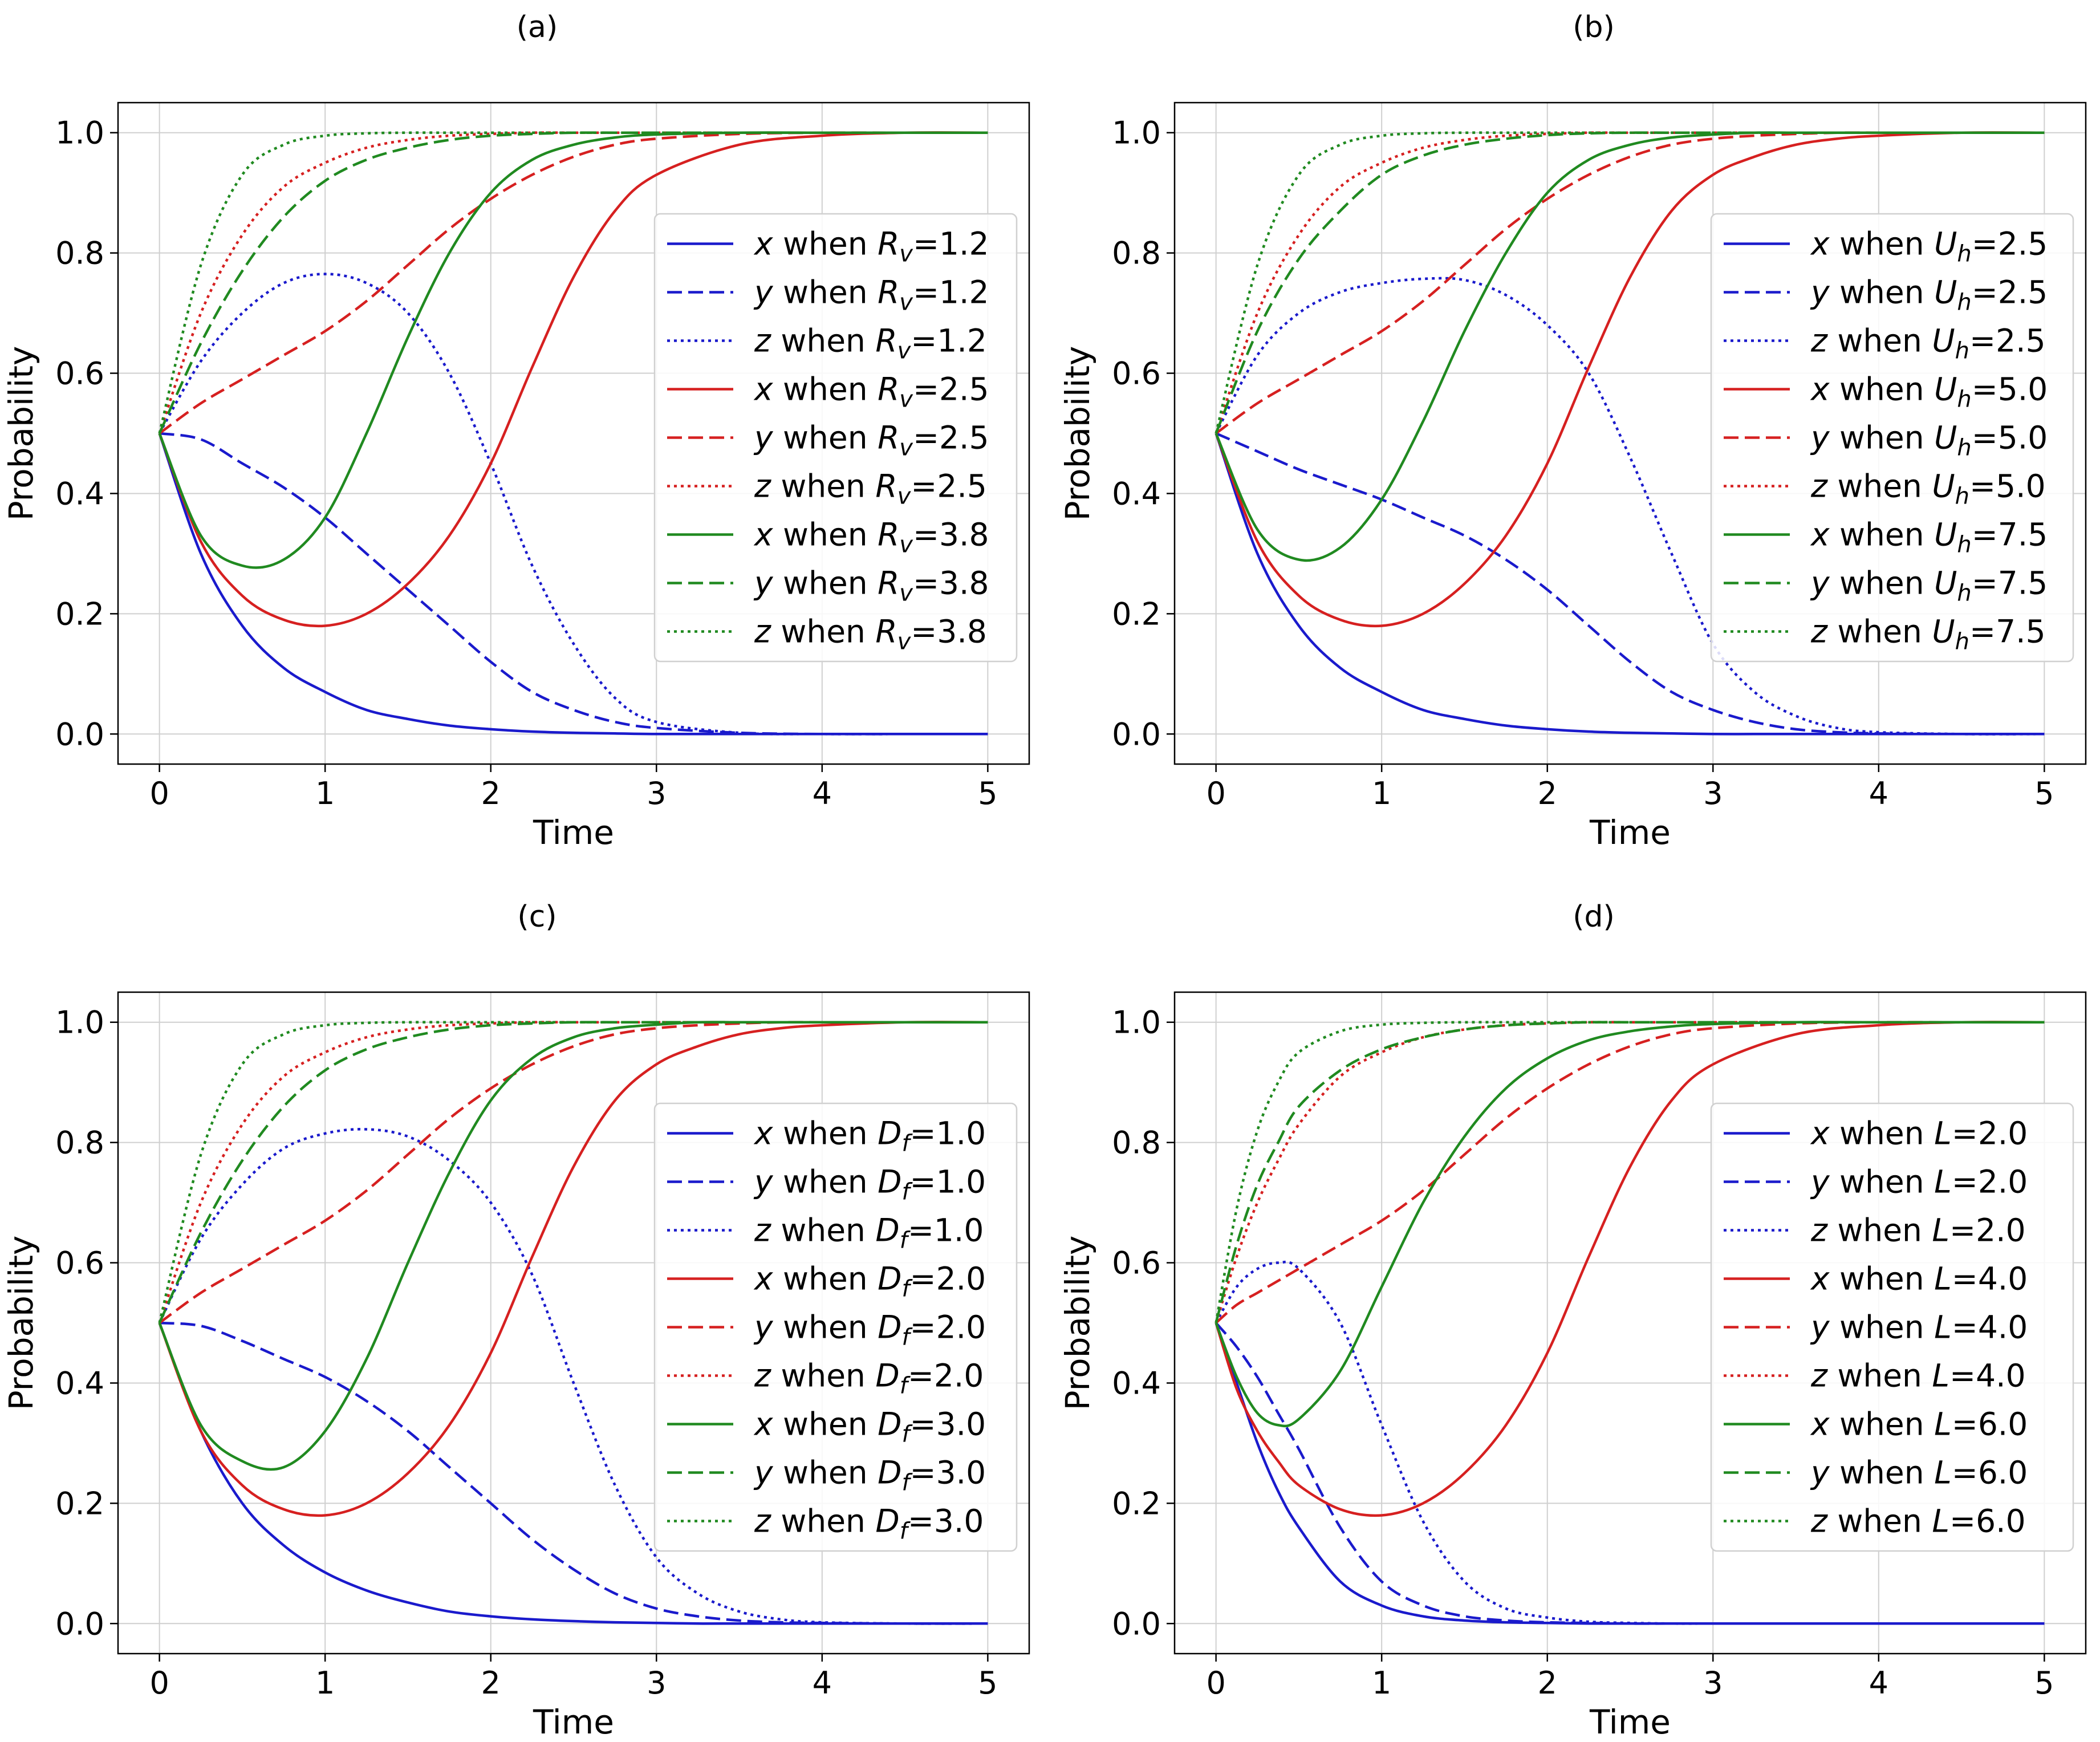 This screenshot has width=2100, height=1742. I want to click on legend-label: y when Uh=5.0, so click(1929, 441).